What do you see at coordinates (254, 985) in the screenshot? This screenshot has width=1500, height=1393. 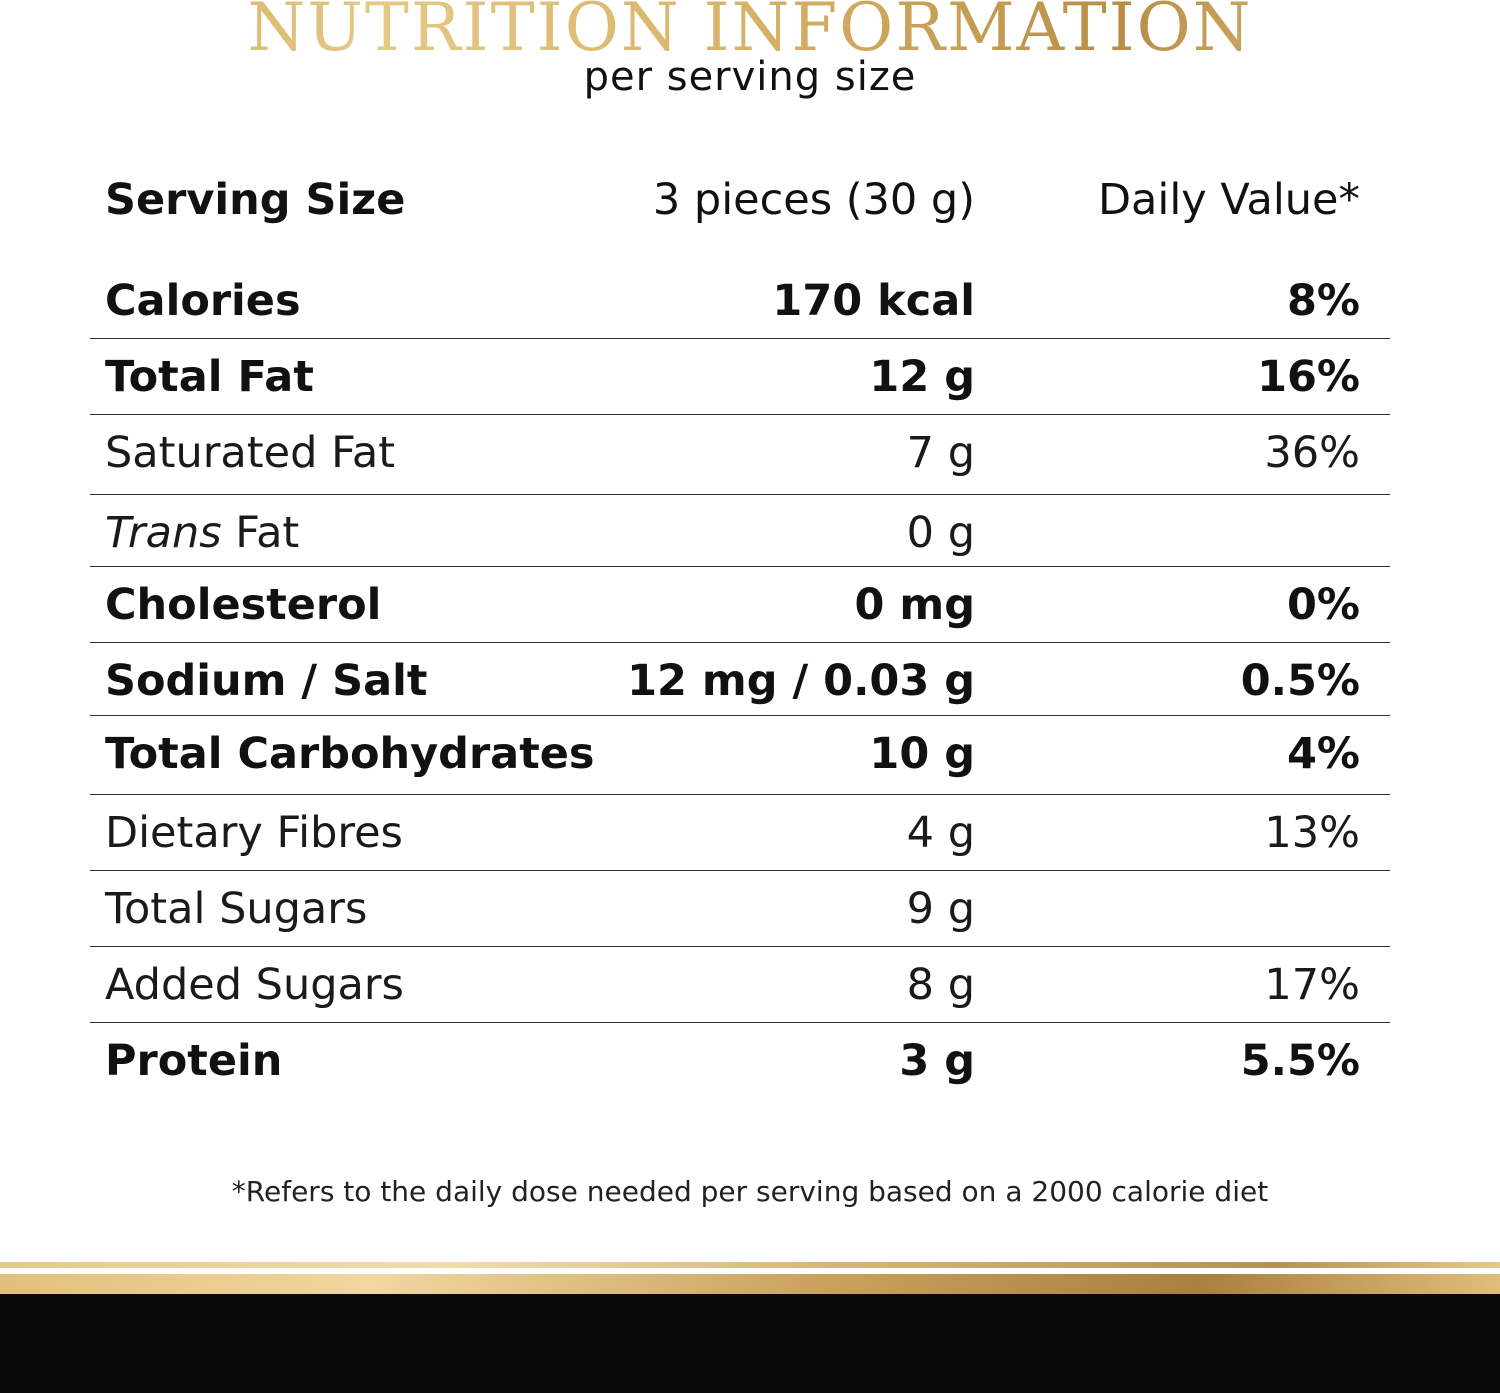 I see `nutrient-name: Added Sugars` at bounding box center [254, 985].